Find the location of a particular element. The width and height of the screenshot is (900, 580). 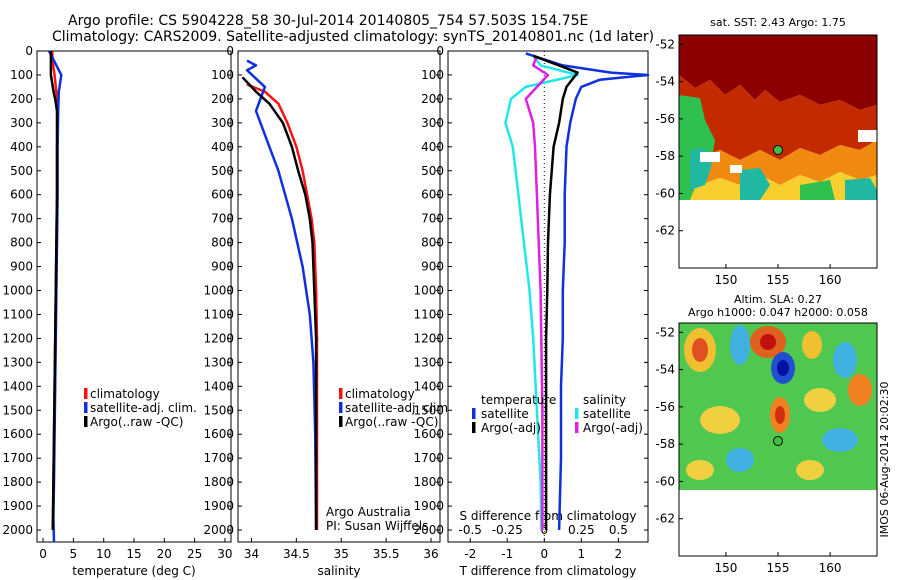

sla-float-position-marker is located at coordinates (778, 441).